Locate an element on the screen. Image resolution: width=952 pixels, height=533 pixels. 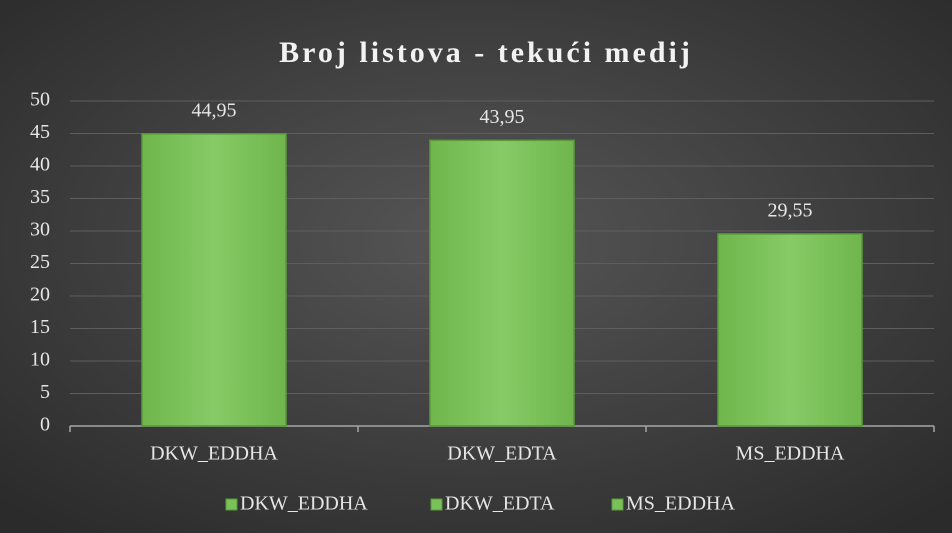
y-tick-label: 5 is located at coordinates (45, 392).